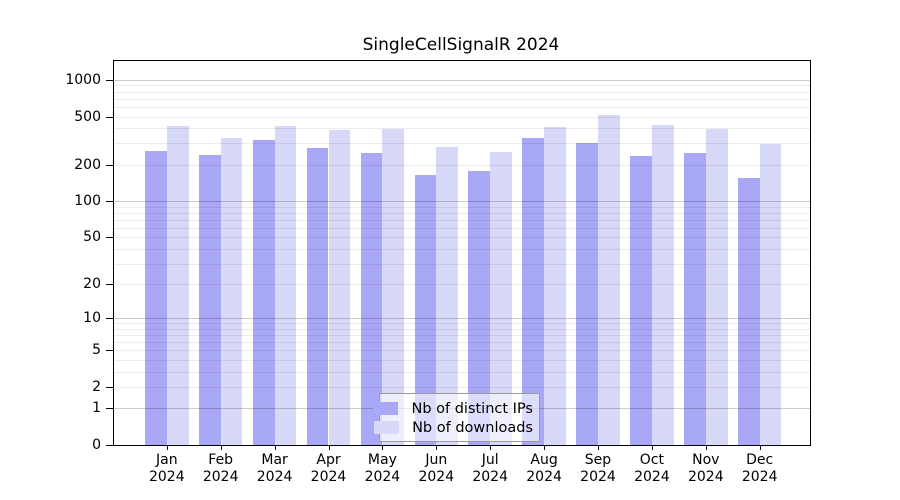 Image resolution: width=900 pixels, height=500 pixels. I want to click on bar-distinct-ips-jan, so click(156, 298).